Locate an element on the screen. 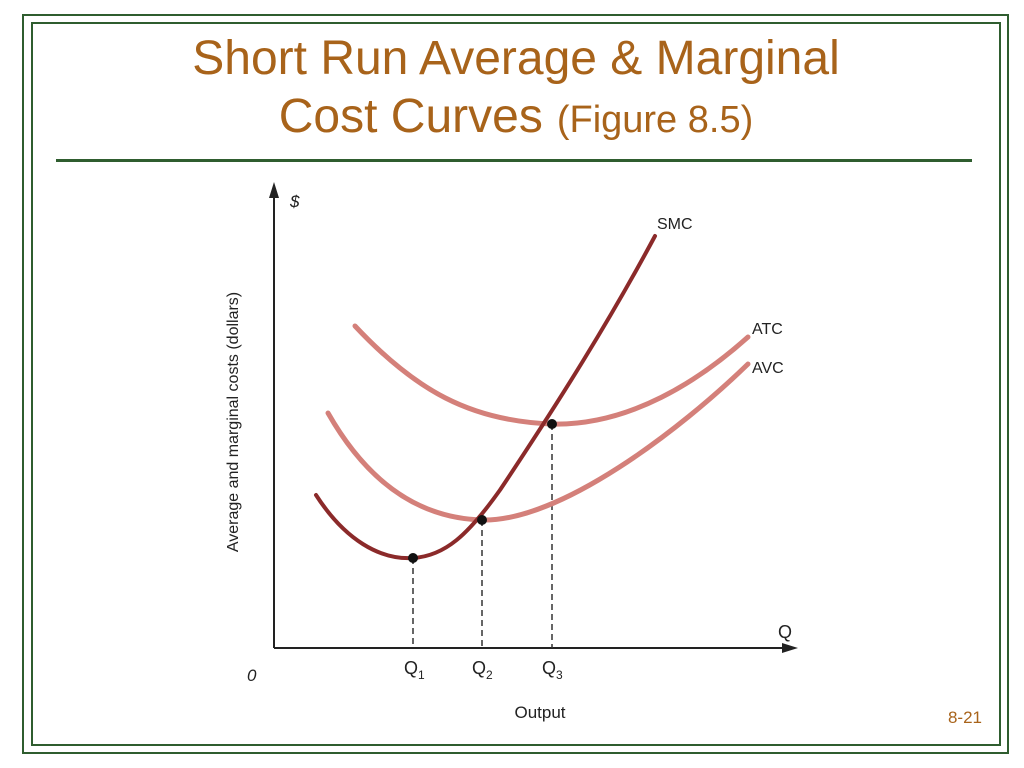 The image size is (1024, 768). x-axis-symbol: Q is located at coordinates (785, 632).